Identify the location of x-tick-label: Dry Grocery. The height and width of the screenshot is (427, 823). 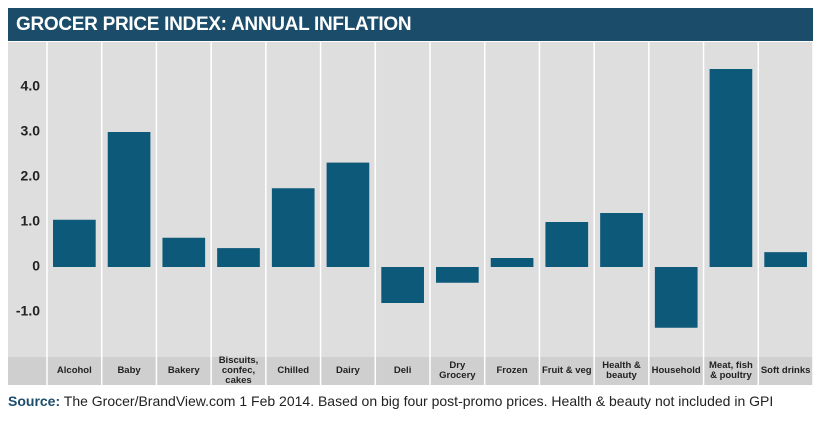
(457, 370).